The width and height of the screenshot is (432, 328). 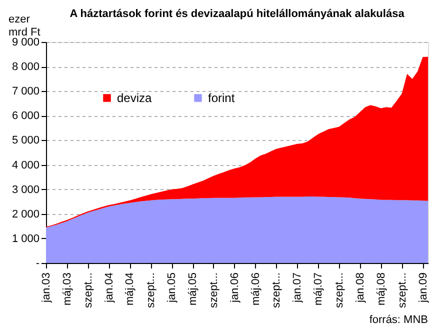 I want to click on y-tick-label: 4 000, so click(x=26, y=165).